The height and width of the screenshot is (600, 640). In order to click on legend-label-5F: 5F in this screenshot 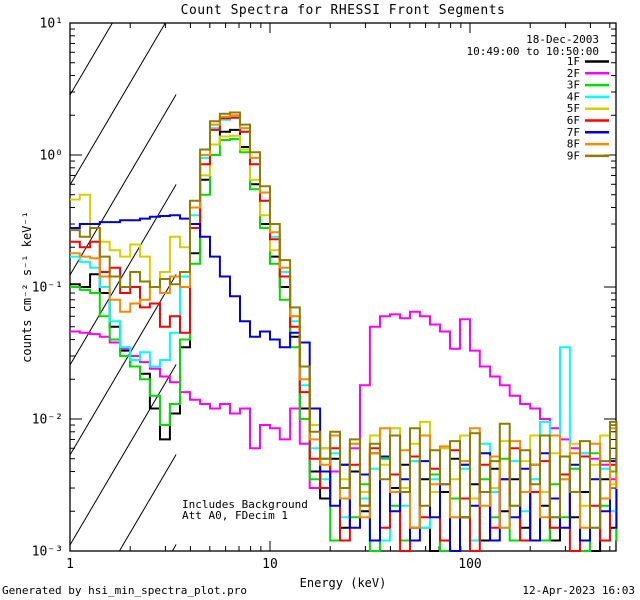, I will do `click(573, 108)`.